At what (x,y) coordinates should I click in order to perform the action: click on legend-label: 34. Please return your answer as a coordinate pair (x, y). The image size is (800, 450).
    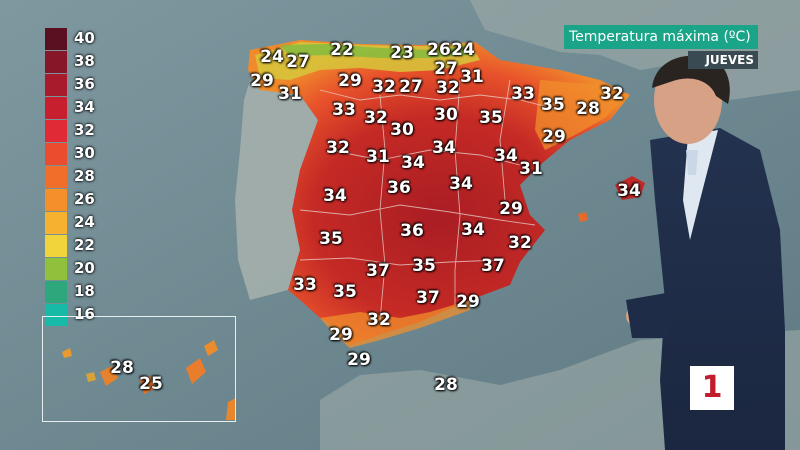
    Looking at the image, I should click on (84, 107).